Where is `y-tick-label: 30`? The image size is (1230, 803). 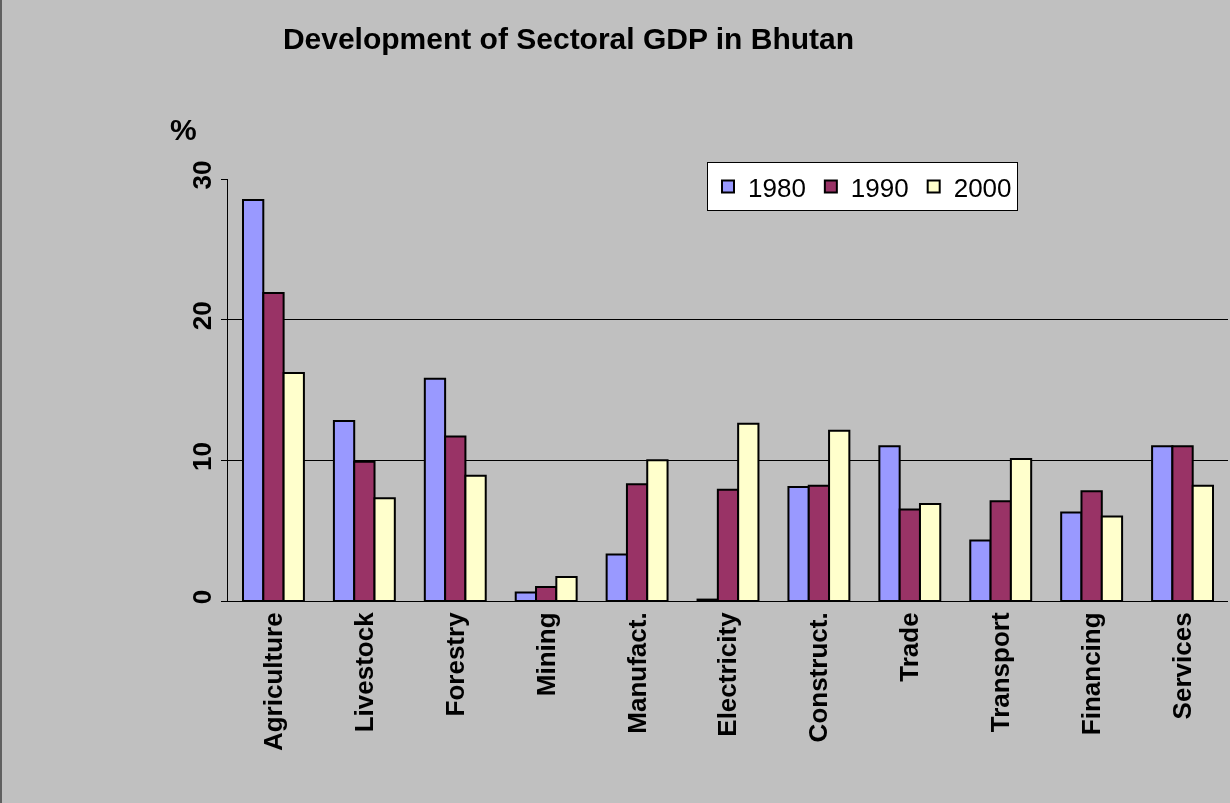 y-tick-label: 30 is located at coordinates (201, 175).